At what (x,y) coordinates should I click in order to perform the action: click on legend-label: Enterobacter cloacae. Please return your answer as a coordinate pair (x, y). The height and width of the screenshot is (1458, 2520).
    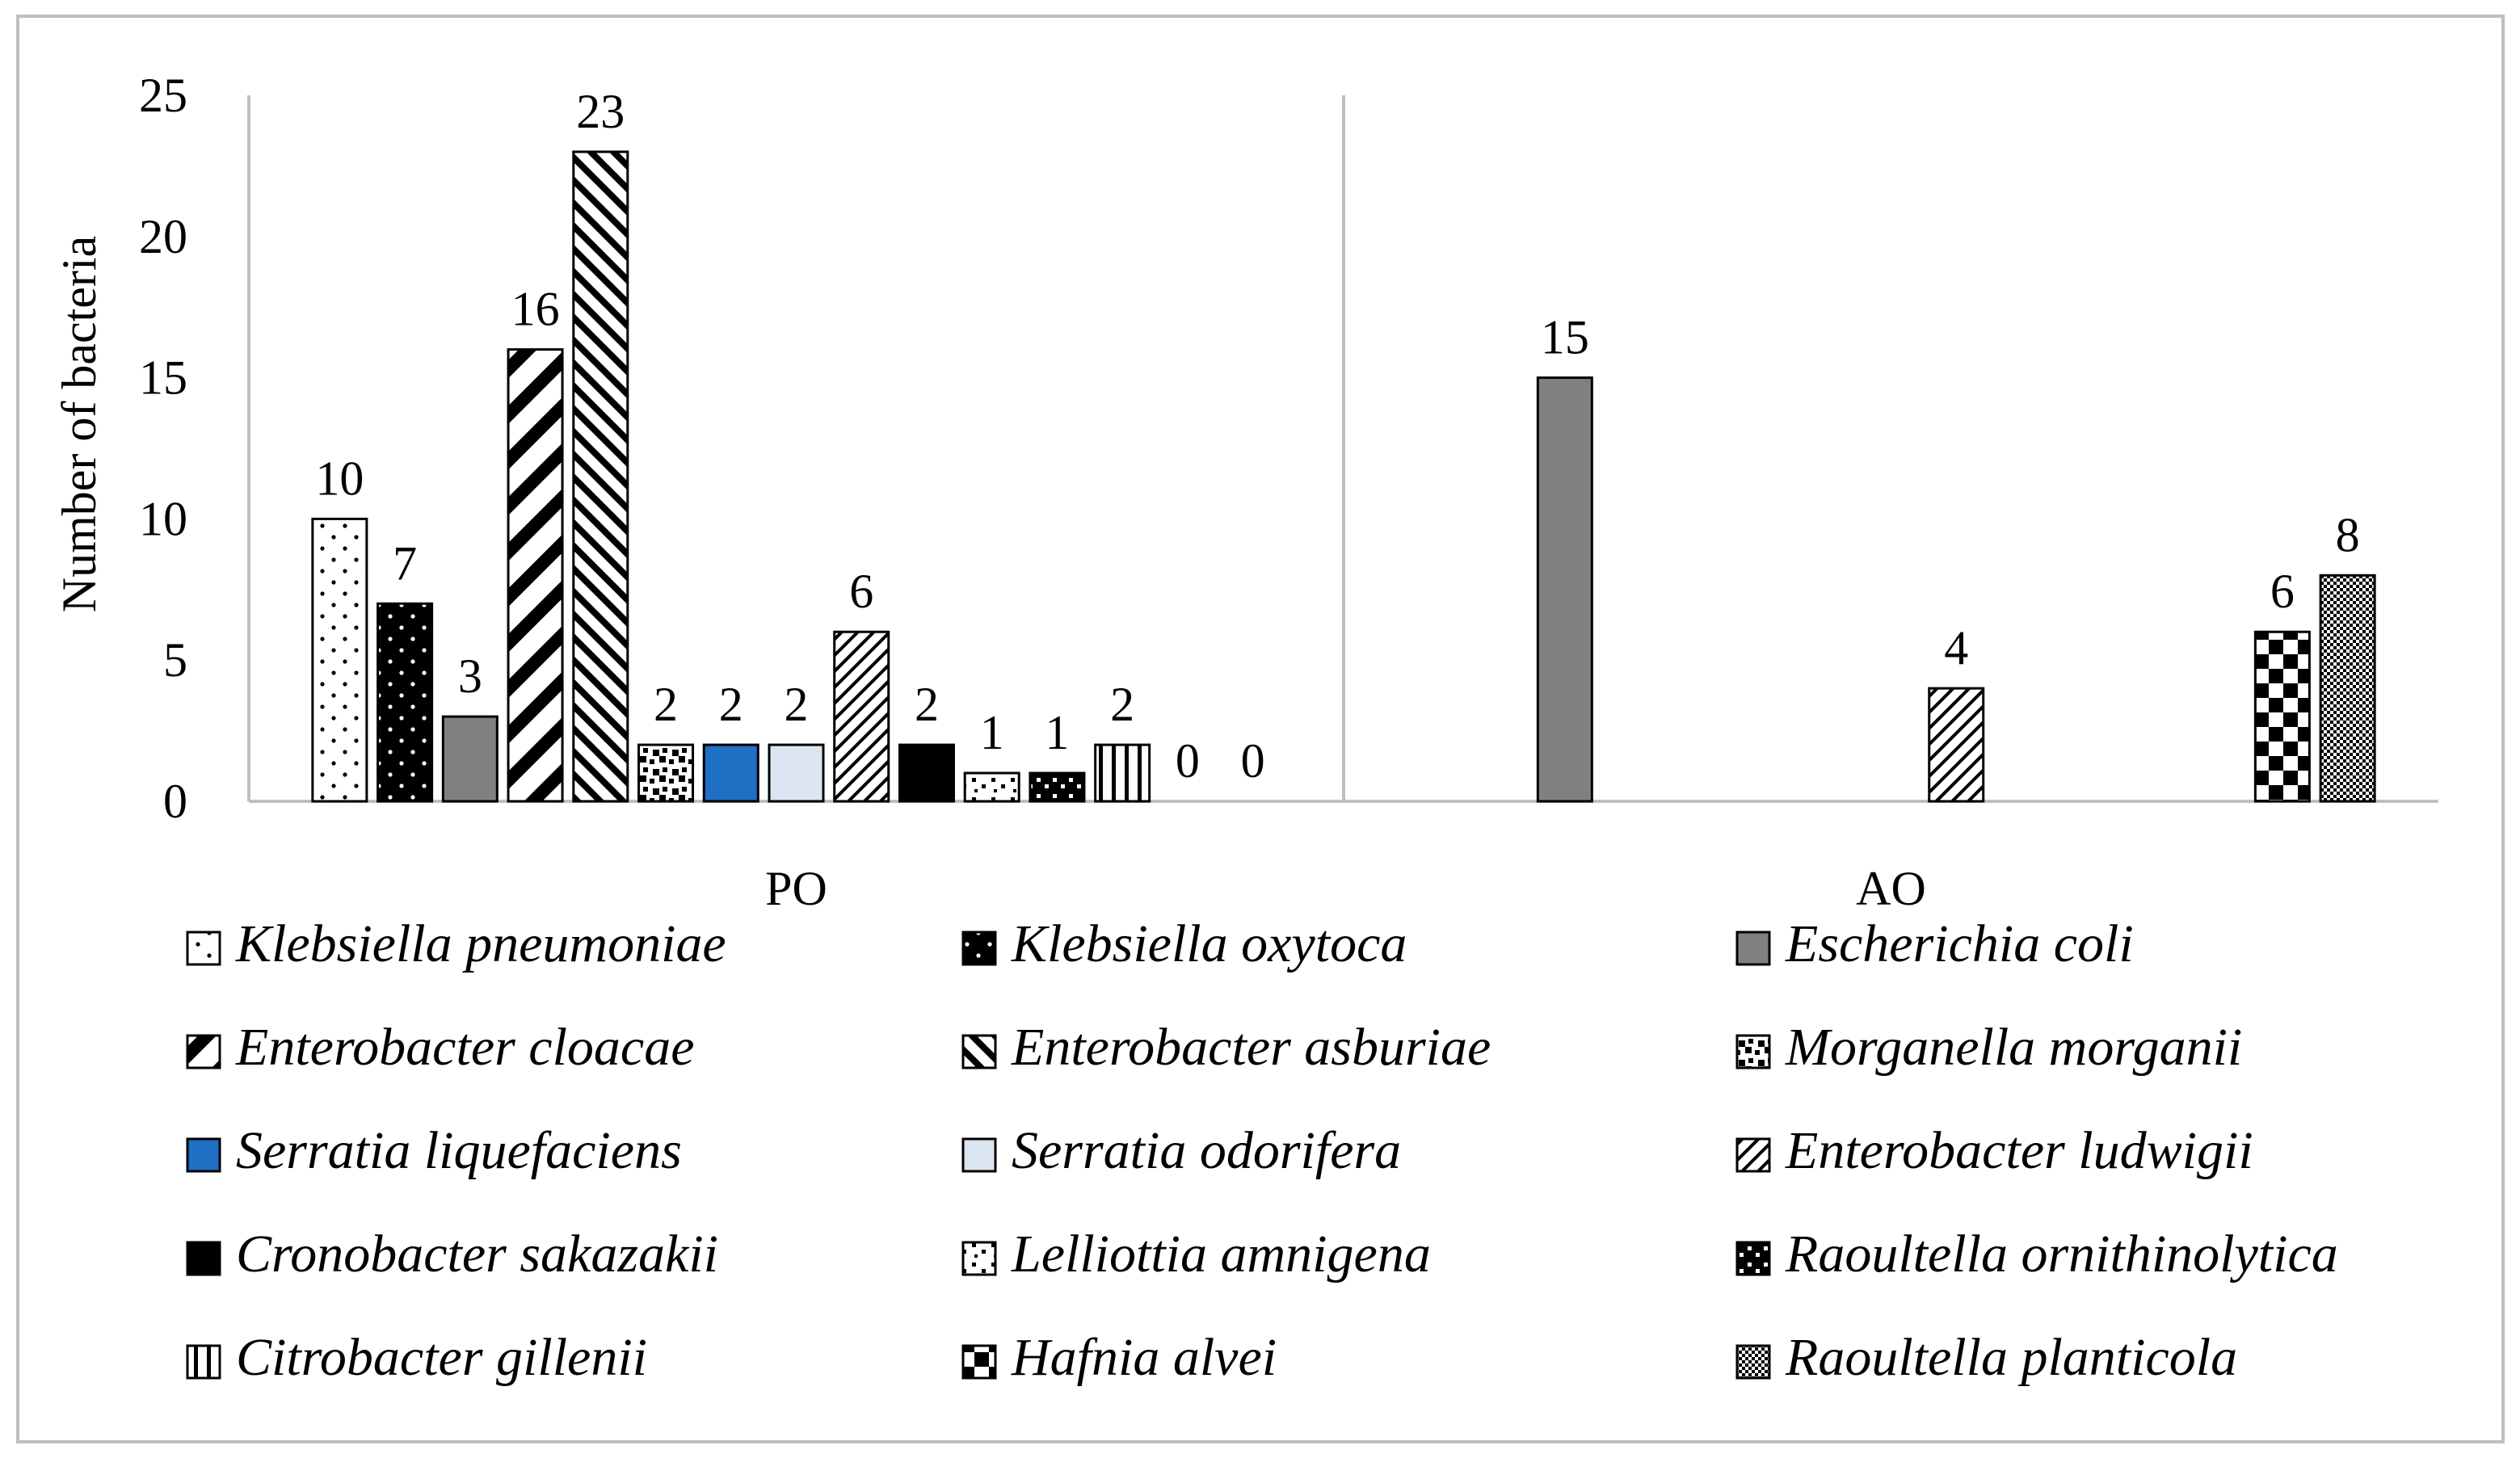
    Looking at the image, I should click on (465, 1047).